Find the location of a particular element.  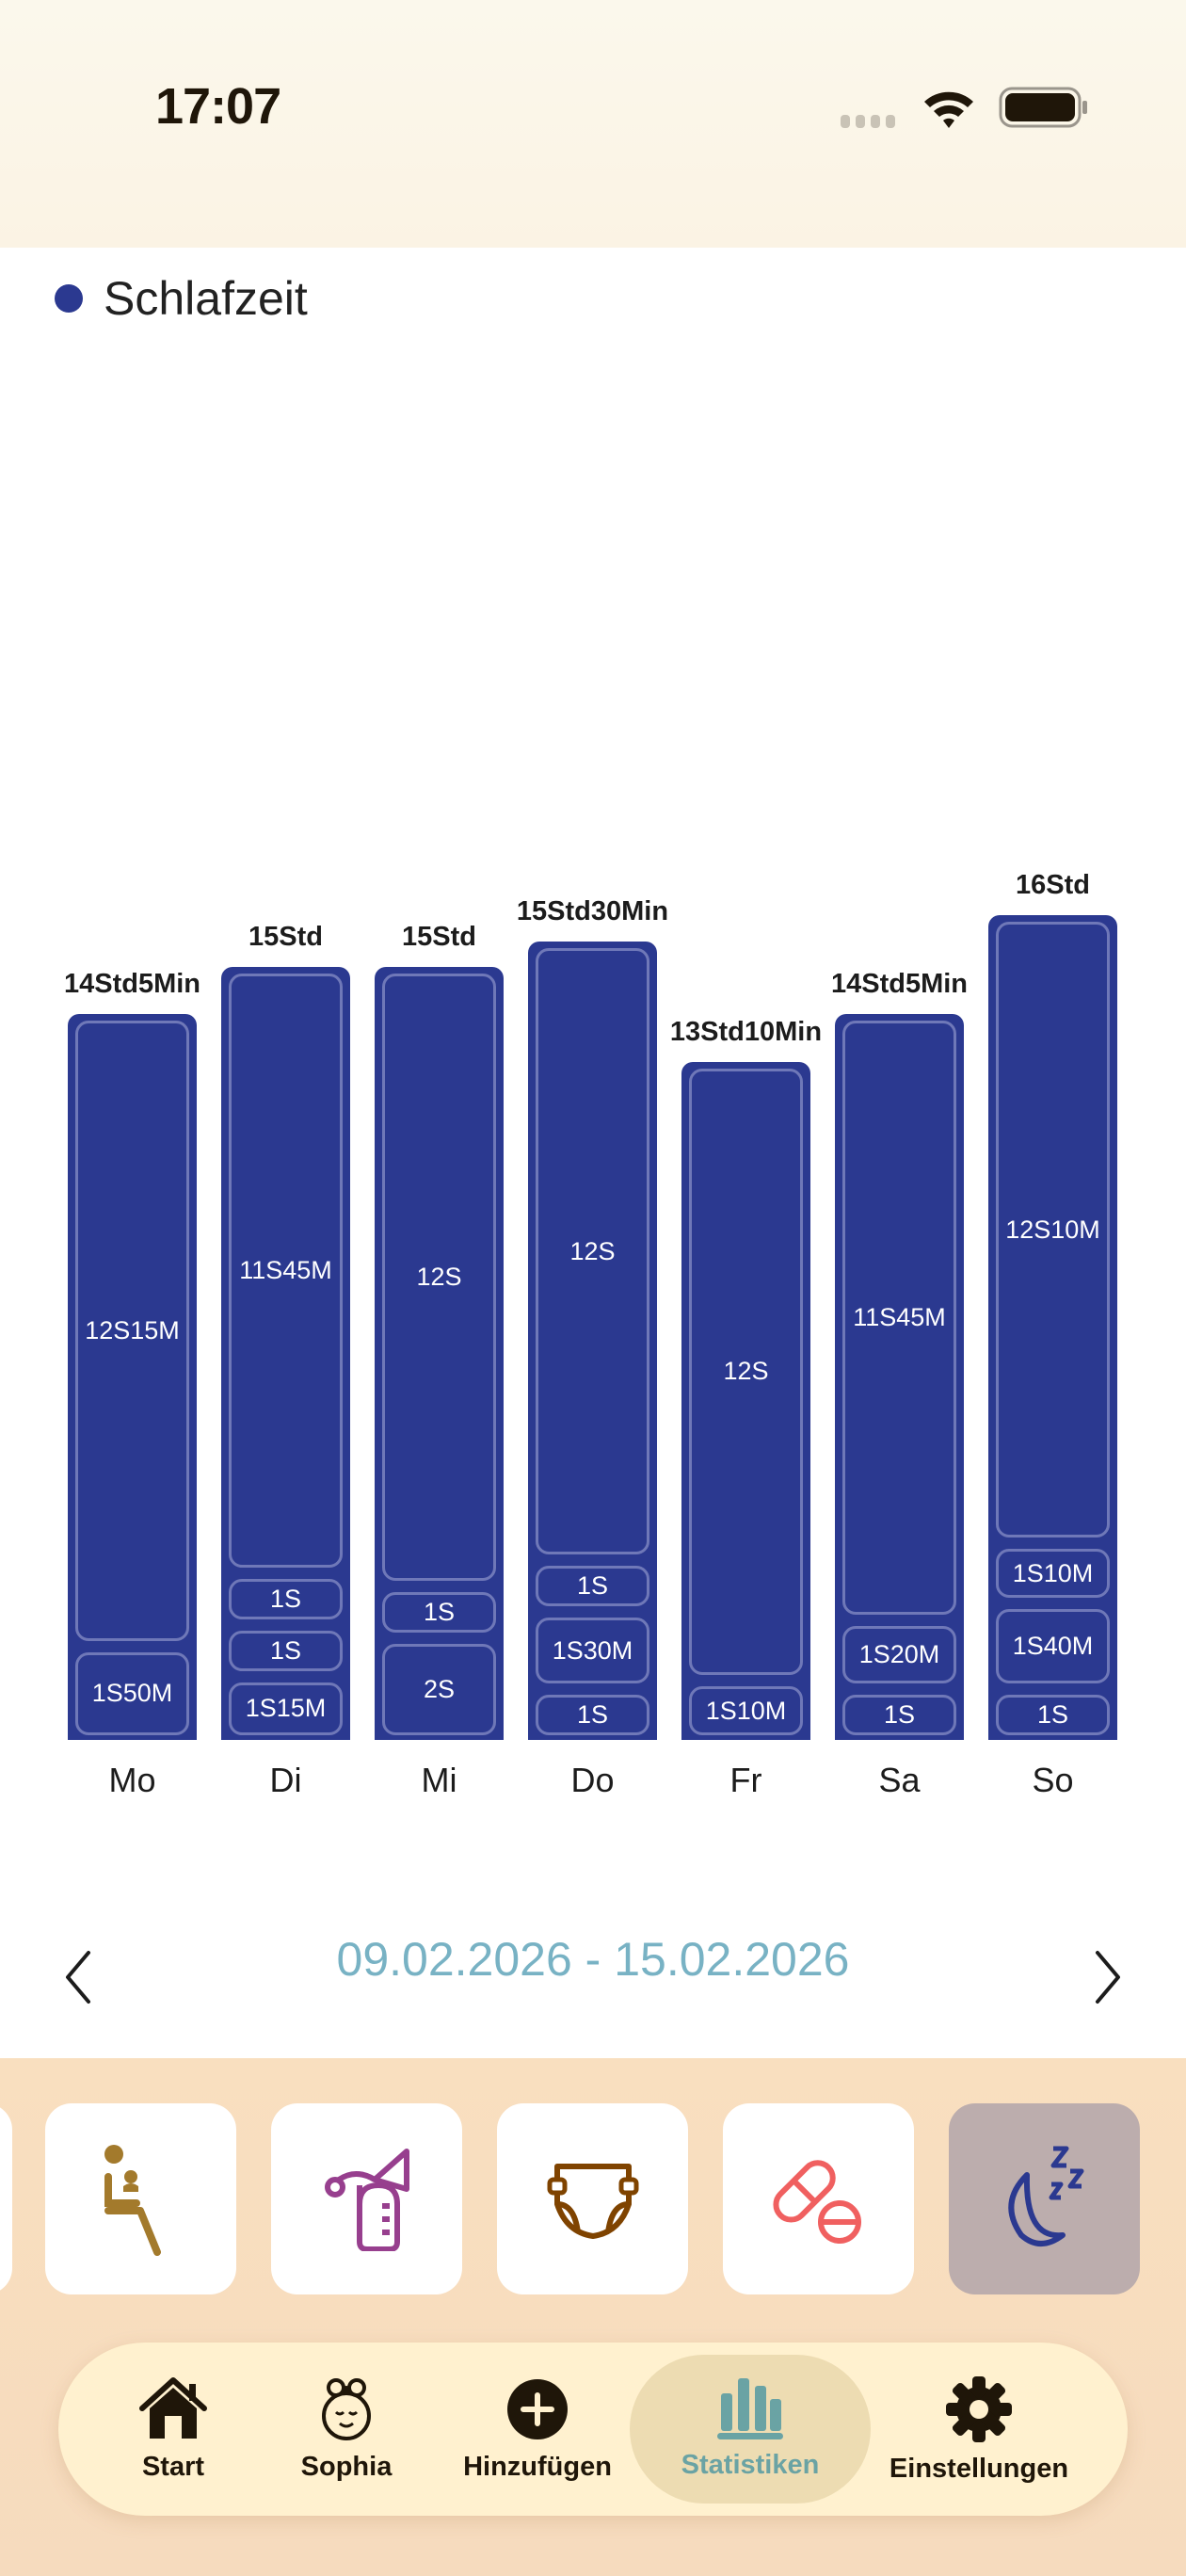

date-navigation: 09.02.2026 - 15.02.2026 is located at coordinates (593, 1977).